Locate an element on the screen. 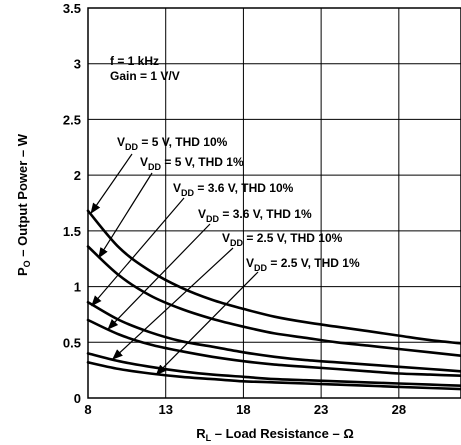  y-tick-label-1: 1 is located at coordinates (77, 287).